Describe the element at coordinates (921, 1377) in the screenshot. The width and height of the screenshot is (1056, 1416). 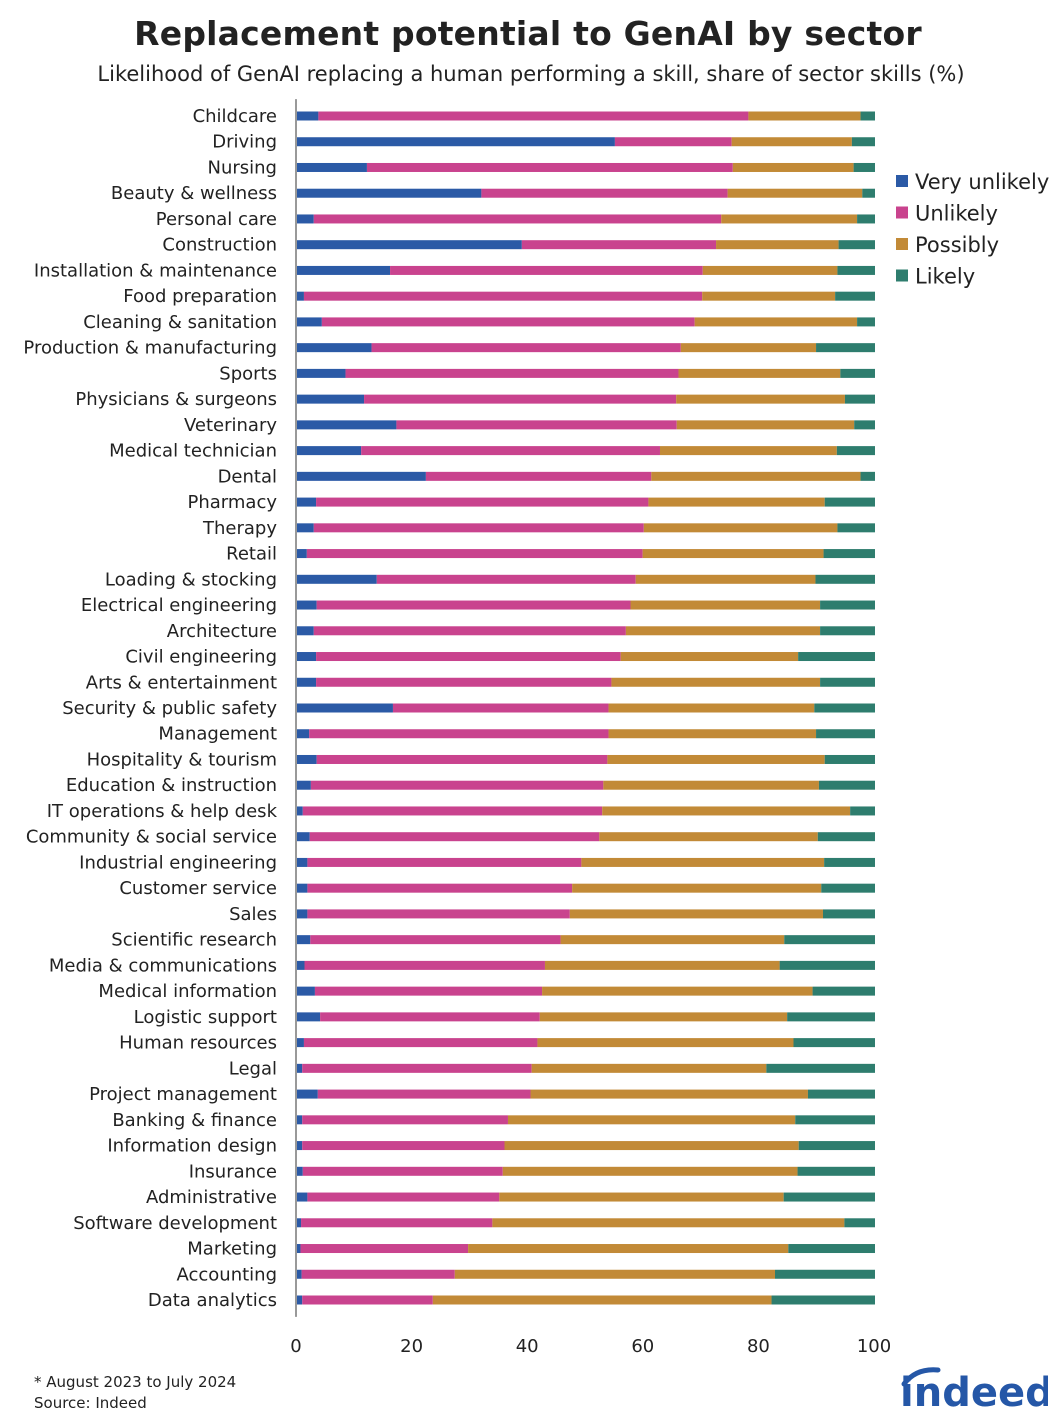
I see `logo-arc-icon` at that location.